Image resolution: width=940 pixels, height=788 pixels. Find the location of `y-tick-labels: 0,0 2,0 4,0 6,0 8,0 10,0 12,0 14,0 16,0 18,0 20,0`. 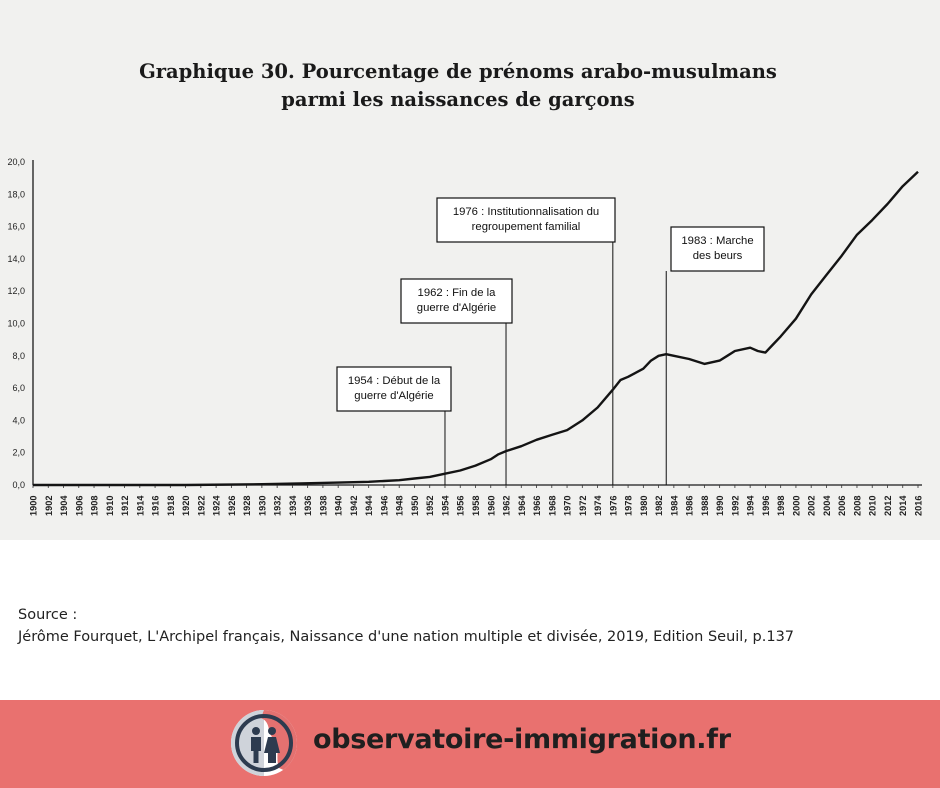

y-tick-labels: 0,0 2,0 4,0 6,0 8,0 10,0 12,0 14,0 16,0 18,0 20,0 is located at coordinates (16, 323).